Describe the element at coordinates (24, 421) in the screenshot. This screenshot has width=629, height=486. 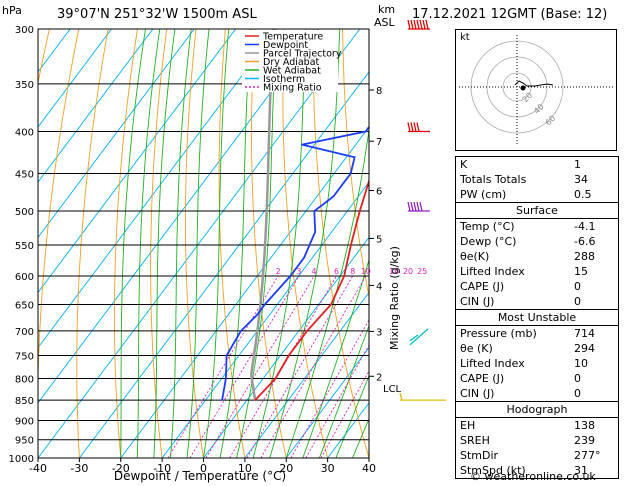
I see `pressure-tick-label: 900` at that location.